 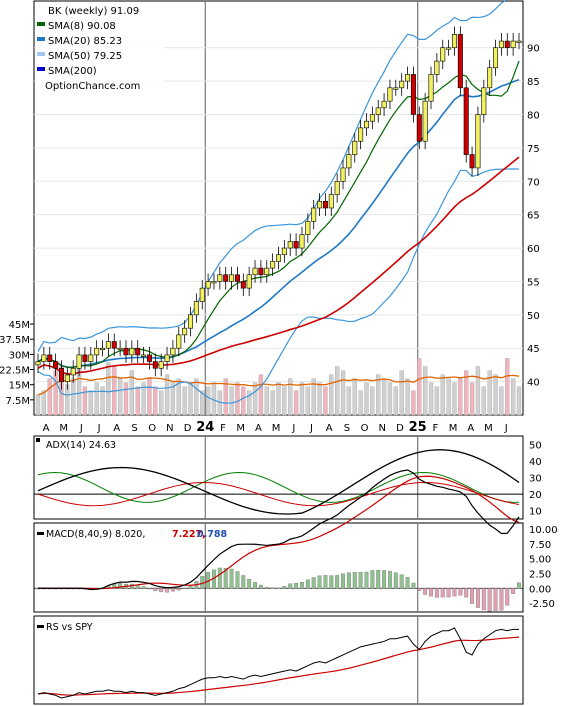 What do you see at coordinates (92, 86) in the screenshot?
I see `legend-source: OptionChance.com` at bounding box center [92, 86].